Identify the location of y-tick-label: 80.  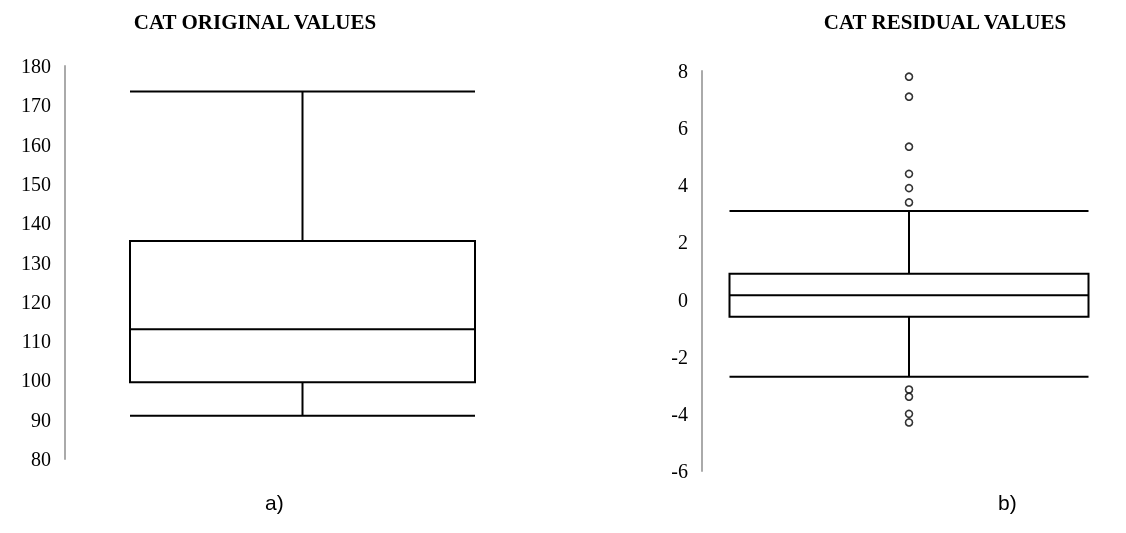
(41, 459).